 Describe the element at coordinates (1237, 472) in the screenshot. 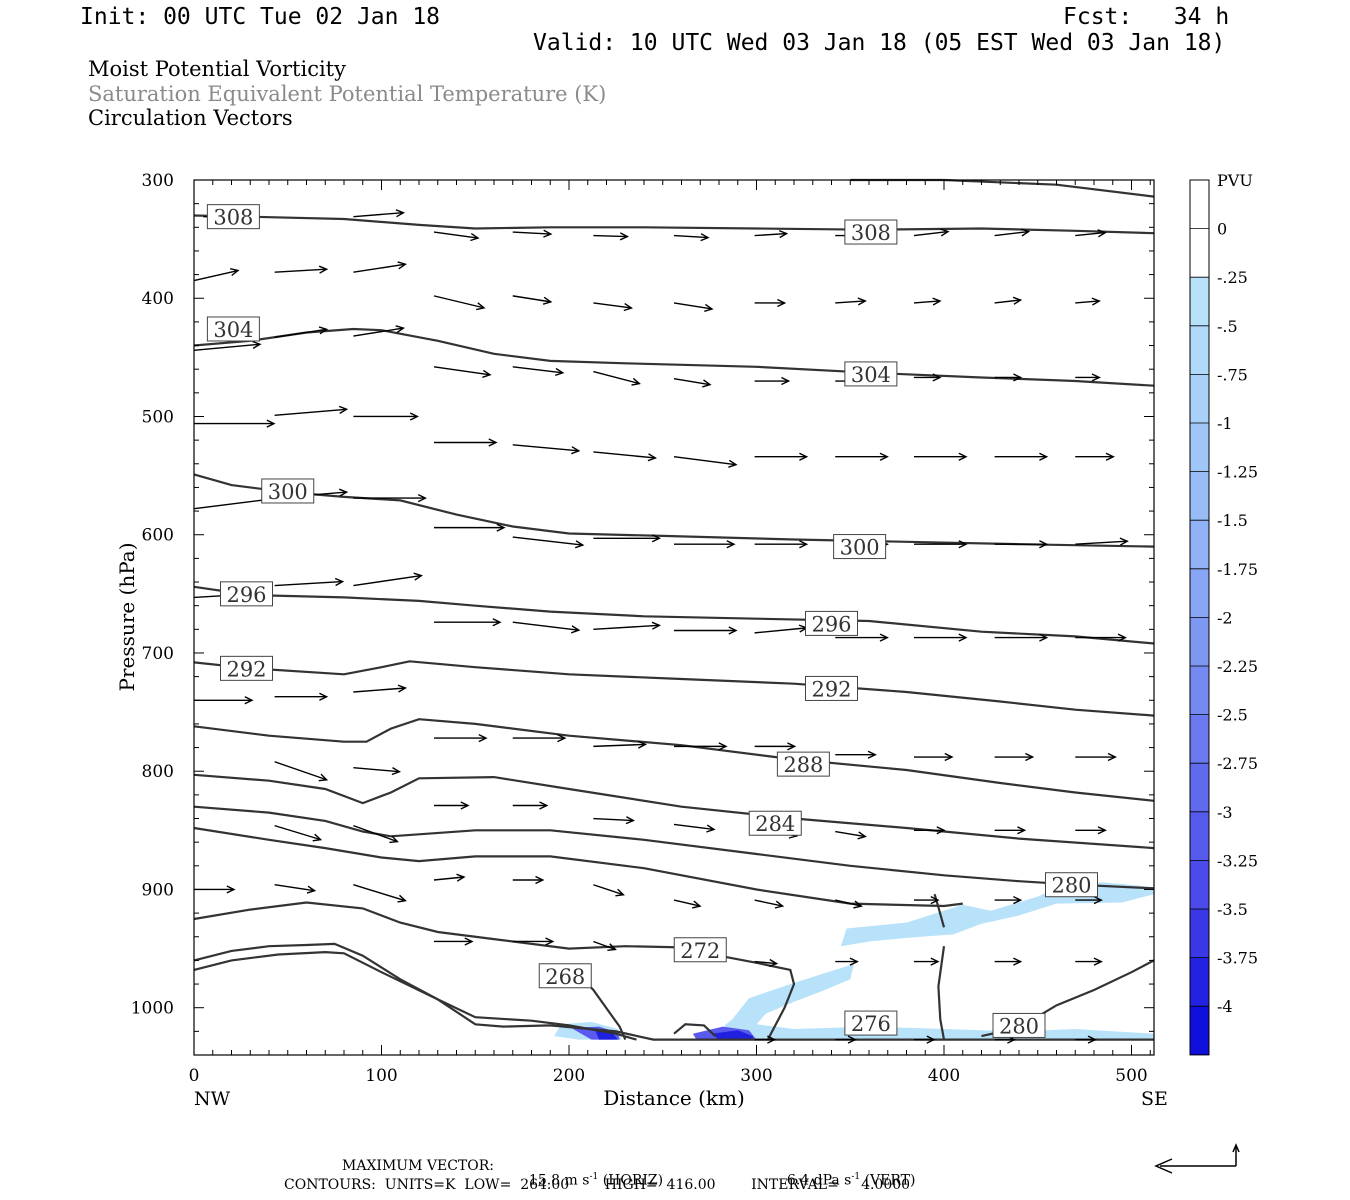

I see `colorbar-label: -1.25` at that location.